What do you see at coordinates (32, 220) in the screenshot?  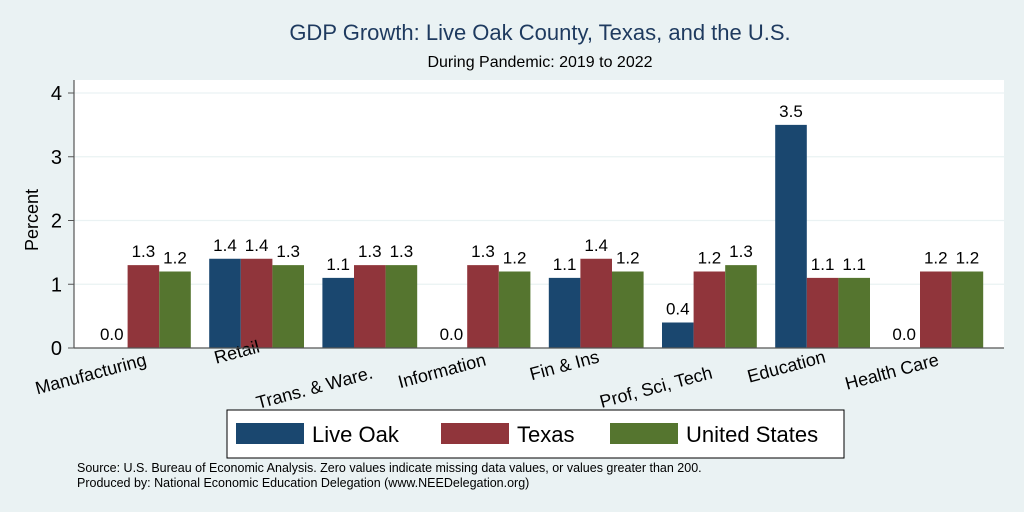 I see `y-axis-label: Percent` at bounding box center [32, 220].